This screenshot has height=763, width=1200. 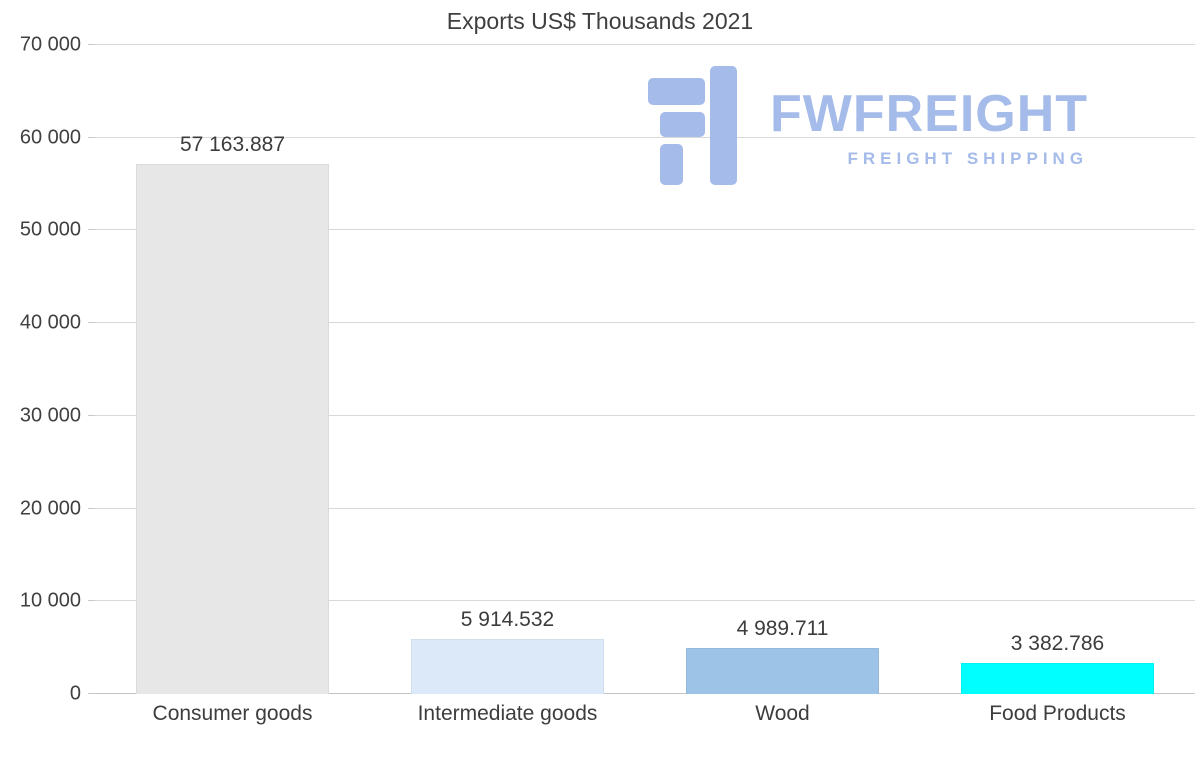 I want to click on watermark-brand: FWFREIGHT, so click(x=929, y=114).